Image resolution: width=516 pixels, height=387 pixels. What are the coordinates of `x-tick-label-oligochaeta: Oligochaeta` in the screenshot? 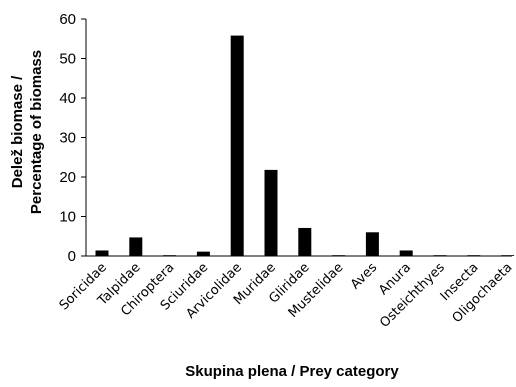 It's located at (483, 293).